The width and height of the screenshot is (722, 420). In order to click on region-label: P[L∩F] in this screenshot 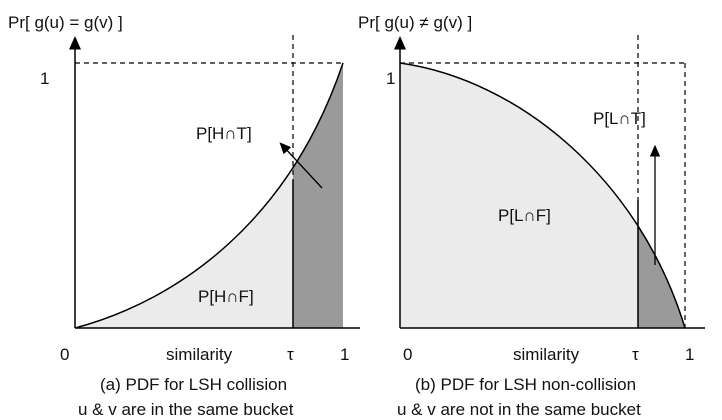, I will do `click(524, 215)`.